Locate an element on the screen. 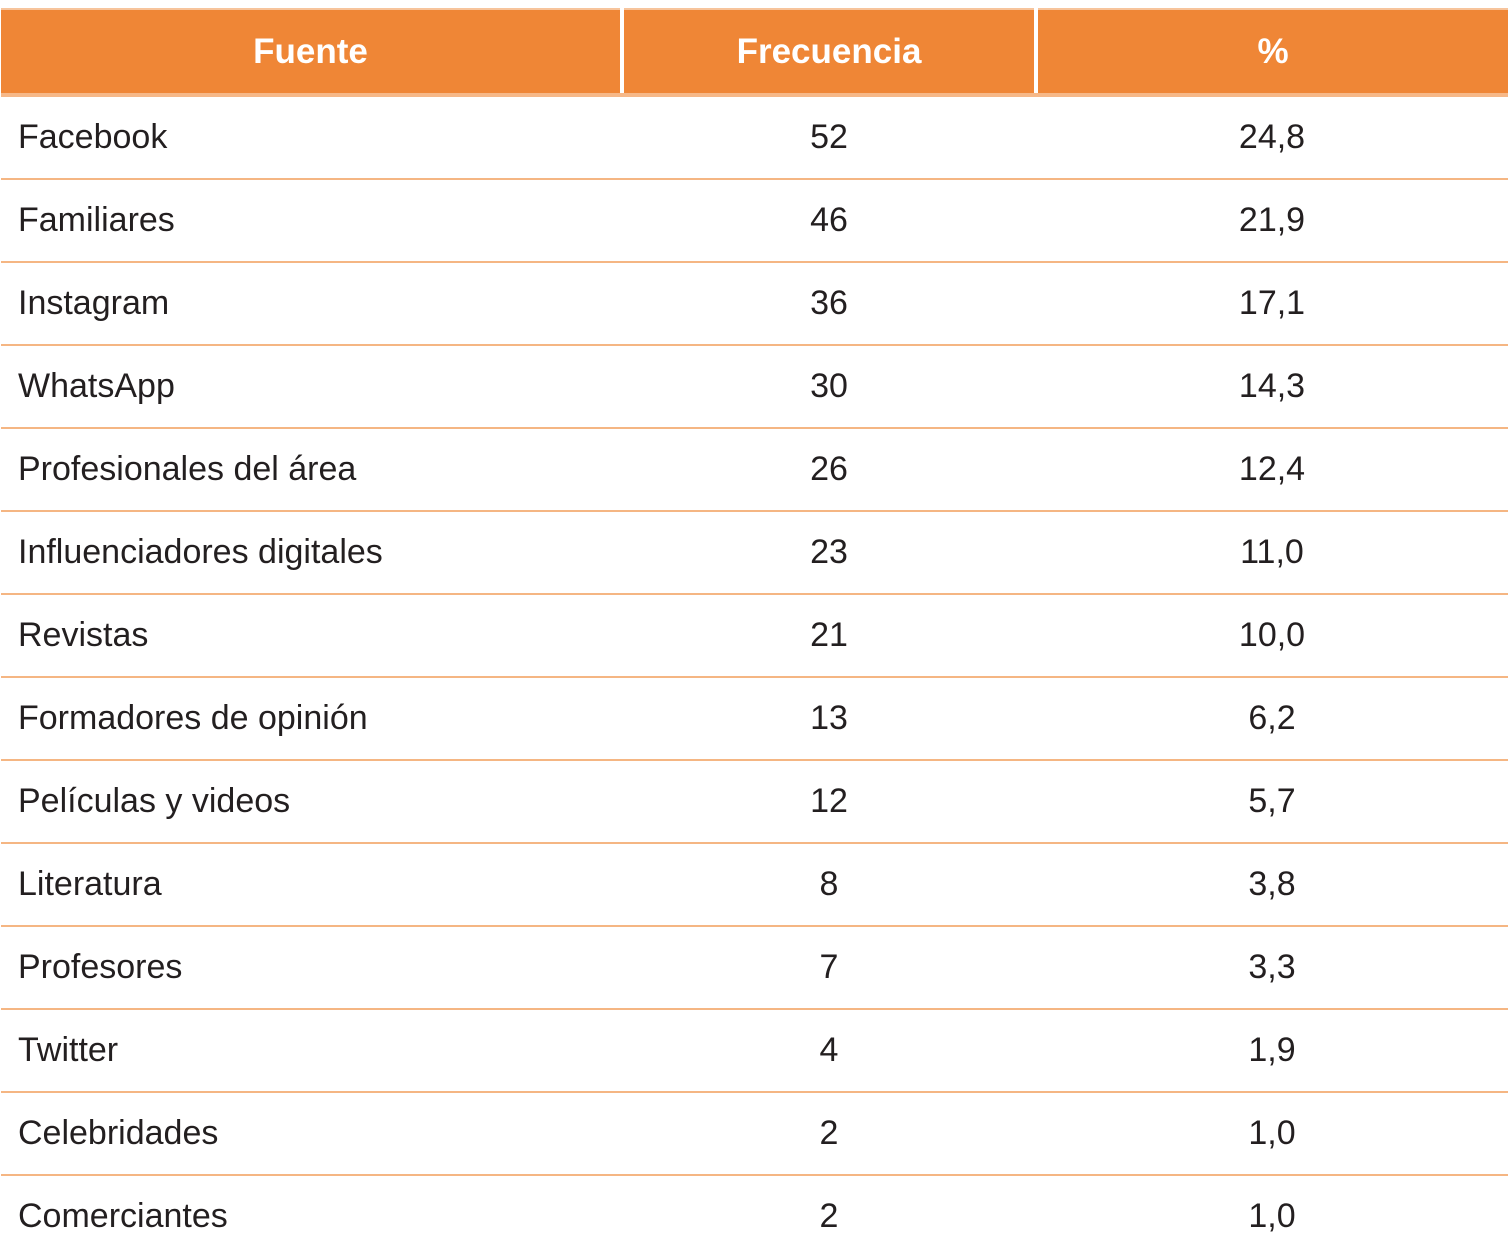 The width and height of the screenshot is (1509, 1257). table-row: Revistas 21 10,0 is located at coordinates (754, 636).